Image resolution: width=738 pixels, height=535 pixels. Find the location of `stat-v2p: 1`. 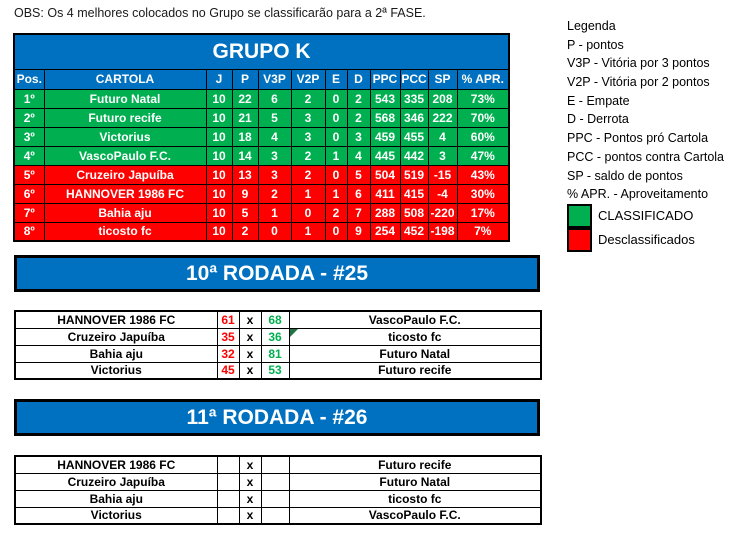

stat-v2p: 1 is located at coordinates (308, 231).